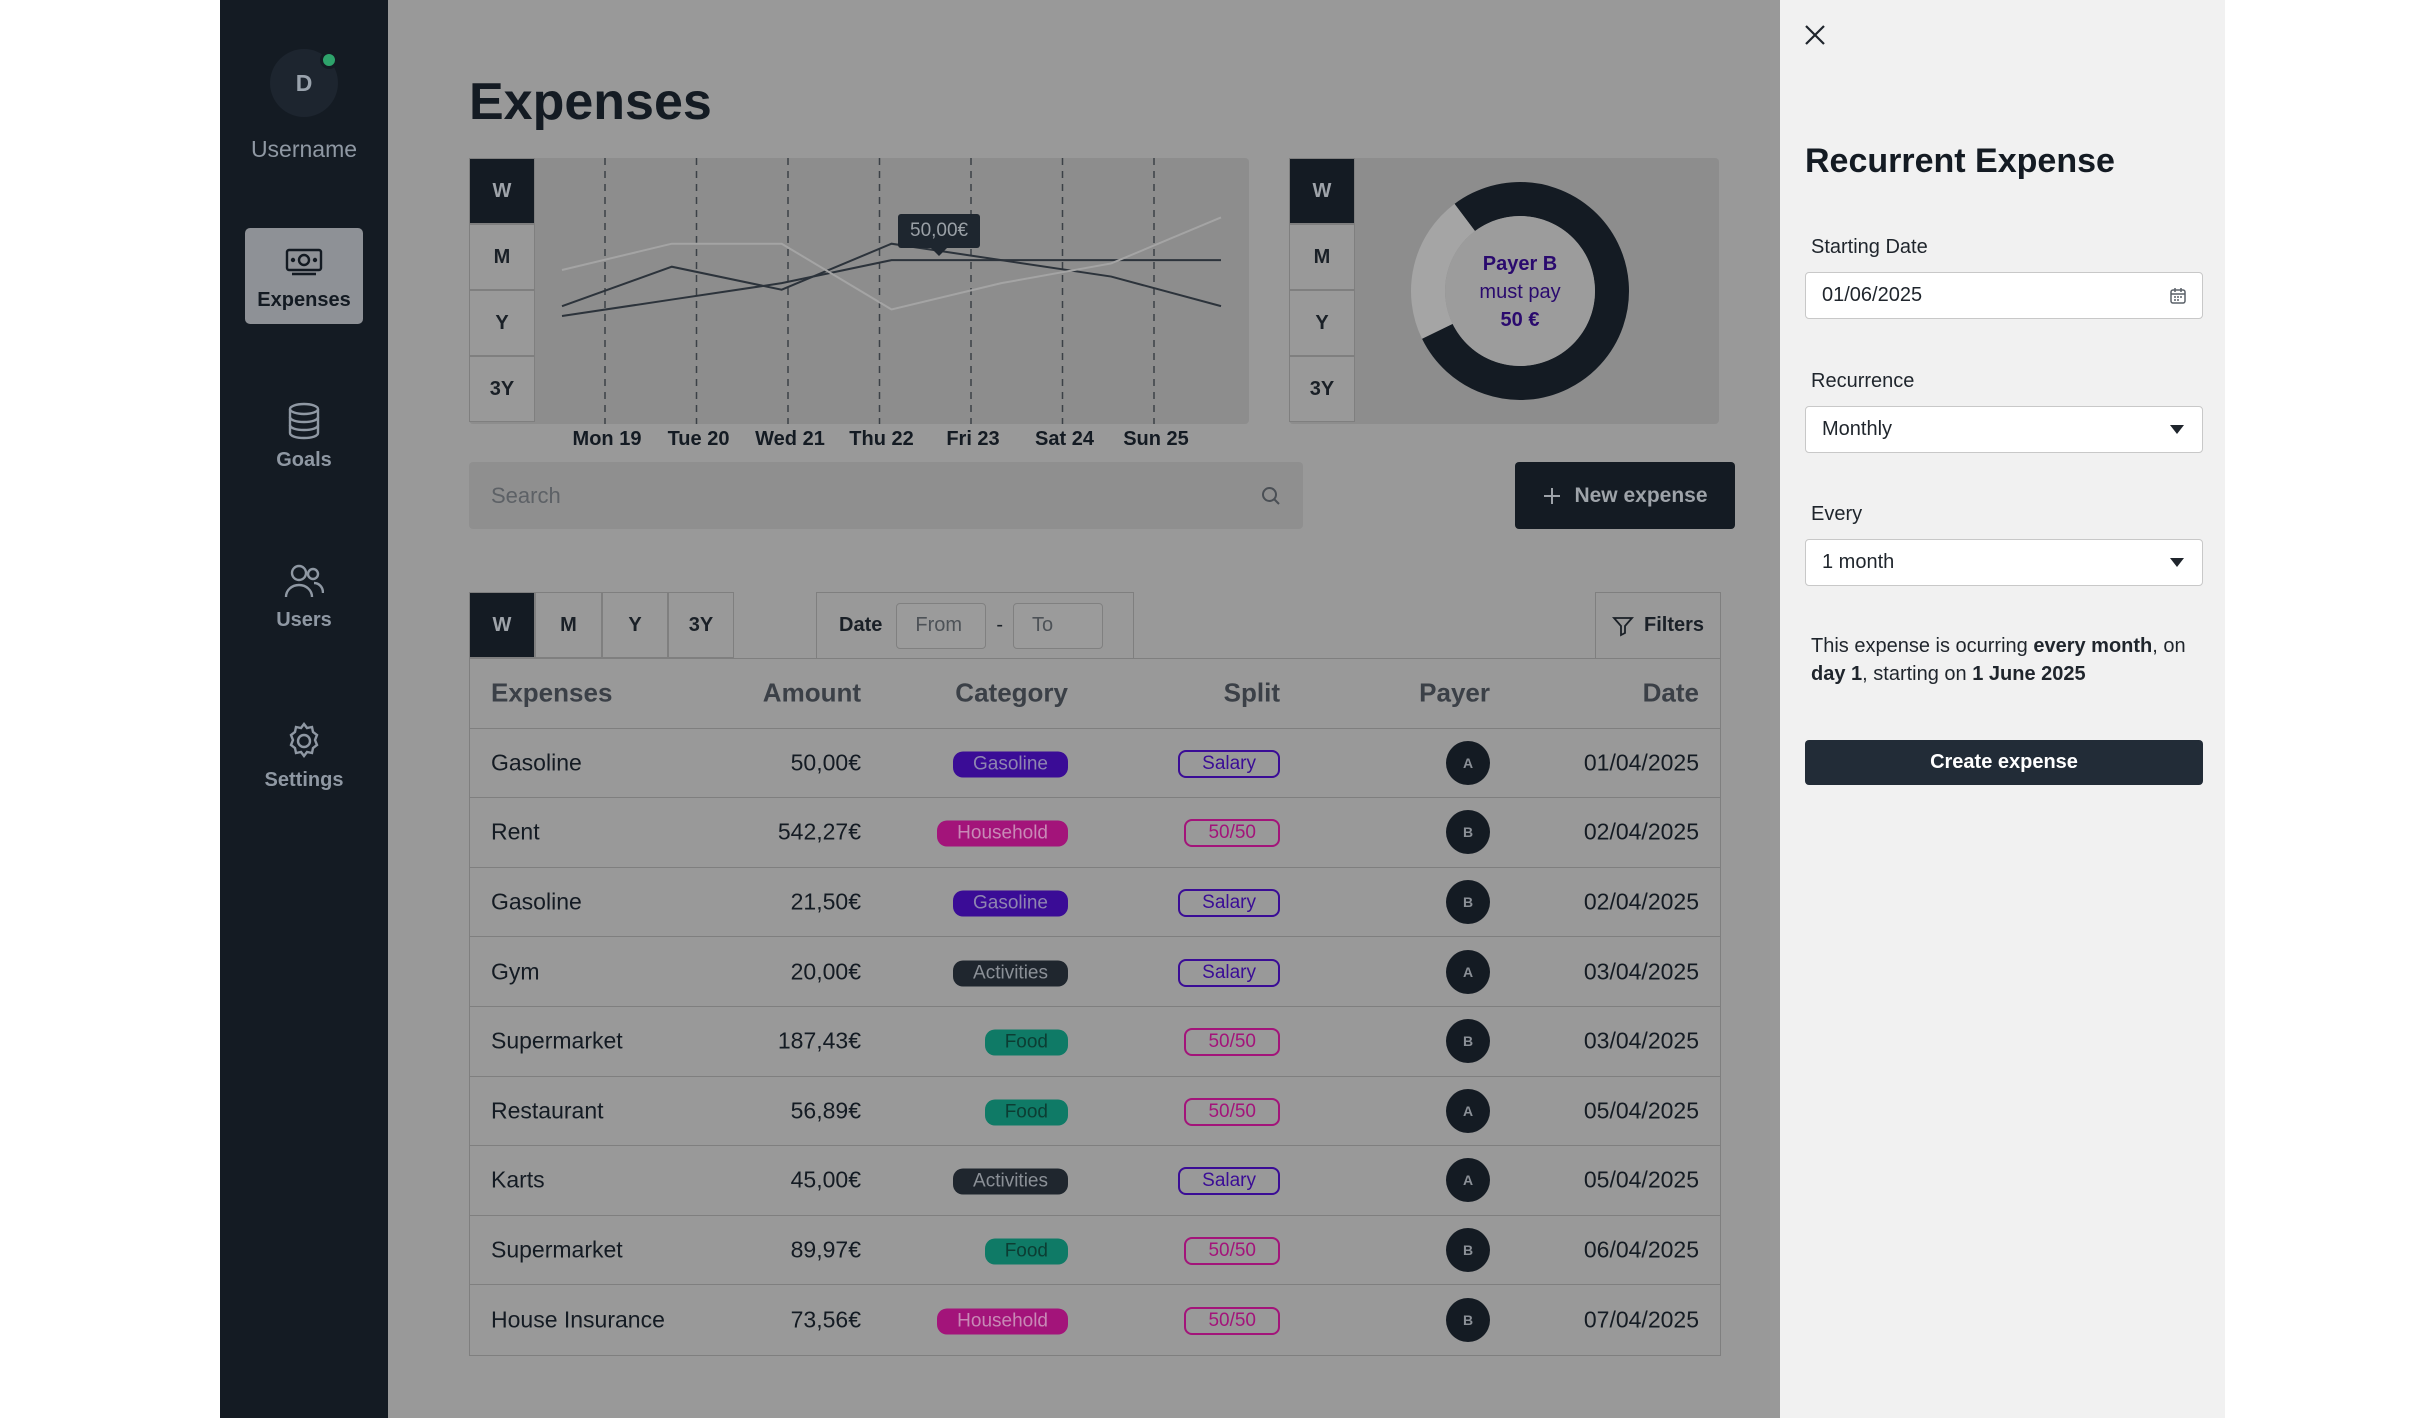 Image resolution: width=2432 pixels, height=1418 pixels. I want to click on payer-cell: A, so click(1468, 1180).